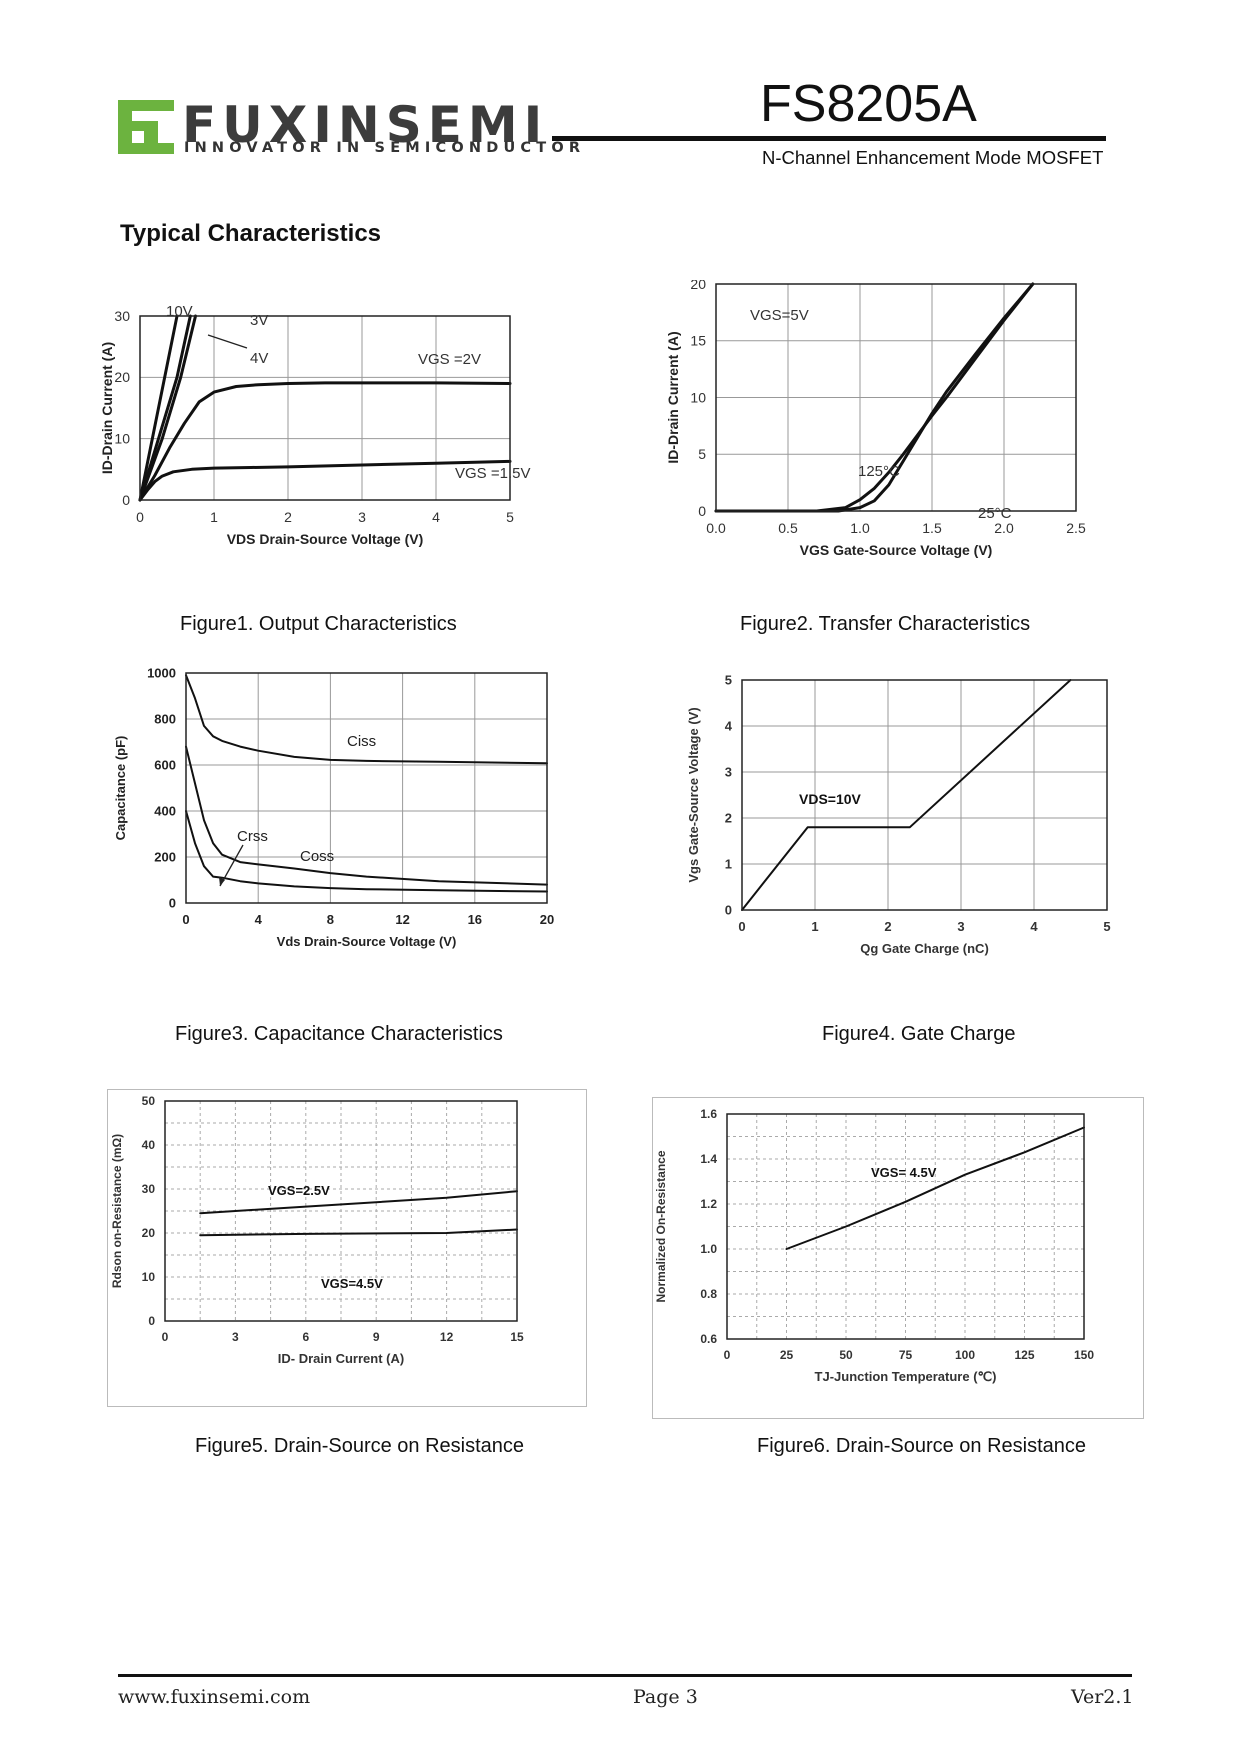  I want to click on x-tick-label: 5, so click(510, 517).